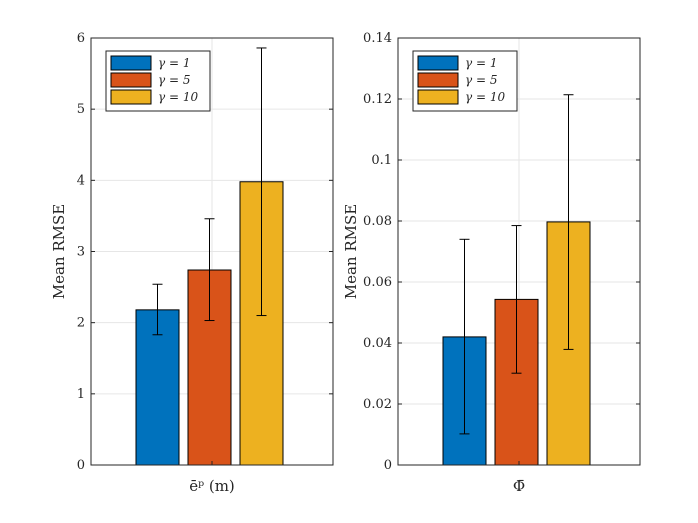 Image resolution: width=698 pixels, height=523 pixels. I want to click on x-axis-label: ēᵖ (m), so click(212, 486).